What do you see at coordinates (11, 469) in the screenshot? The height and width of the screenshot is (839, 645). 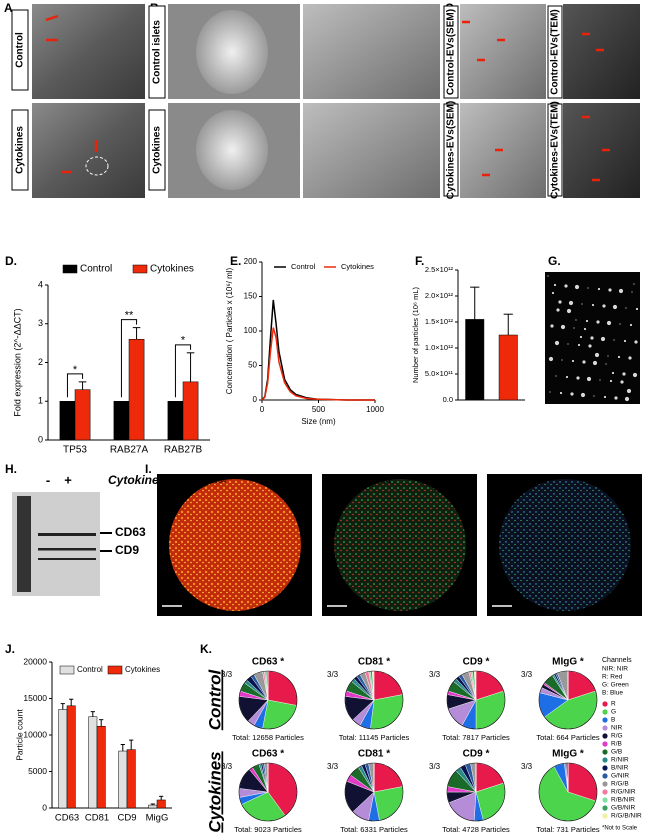 I see `panel-label: H.` at bounding box center [11, 469].